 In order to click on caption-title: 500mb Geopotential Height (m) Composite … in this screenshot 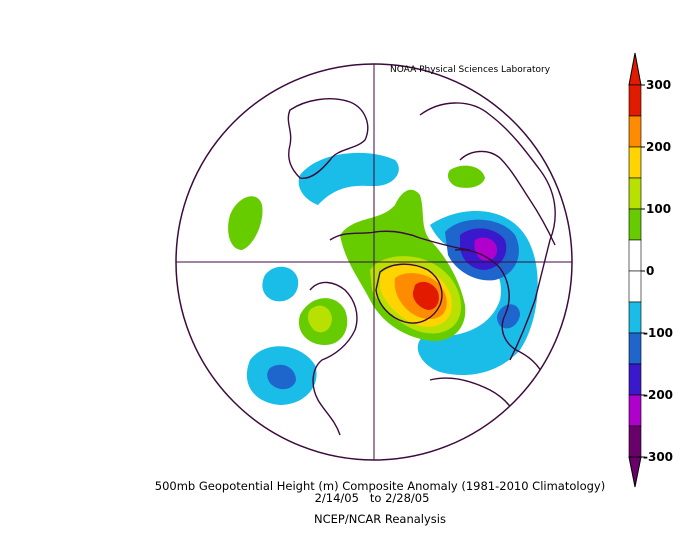, I will do `click(380, 486)`.